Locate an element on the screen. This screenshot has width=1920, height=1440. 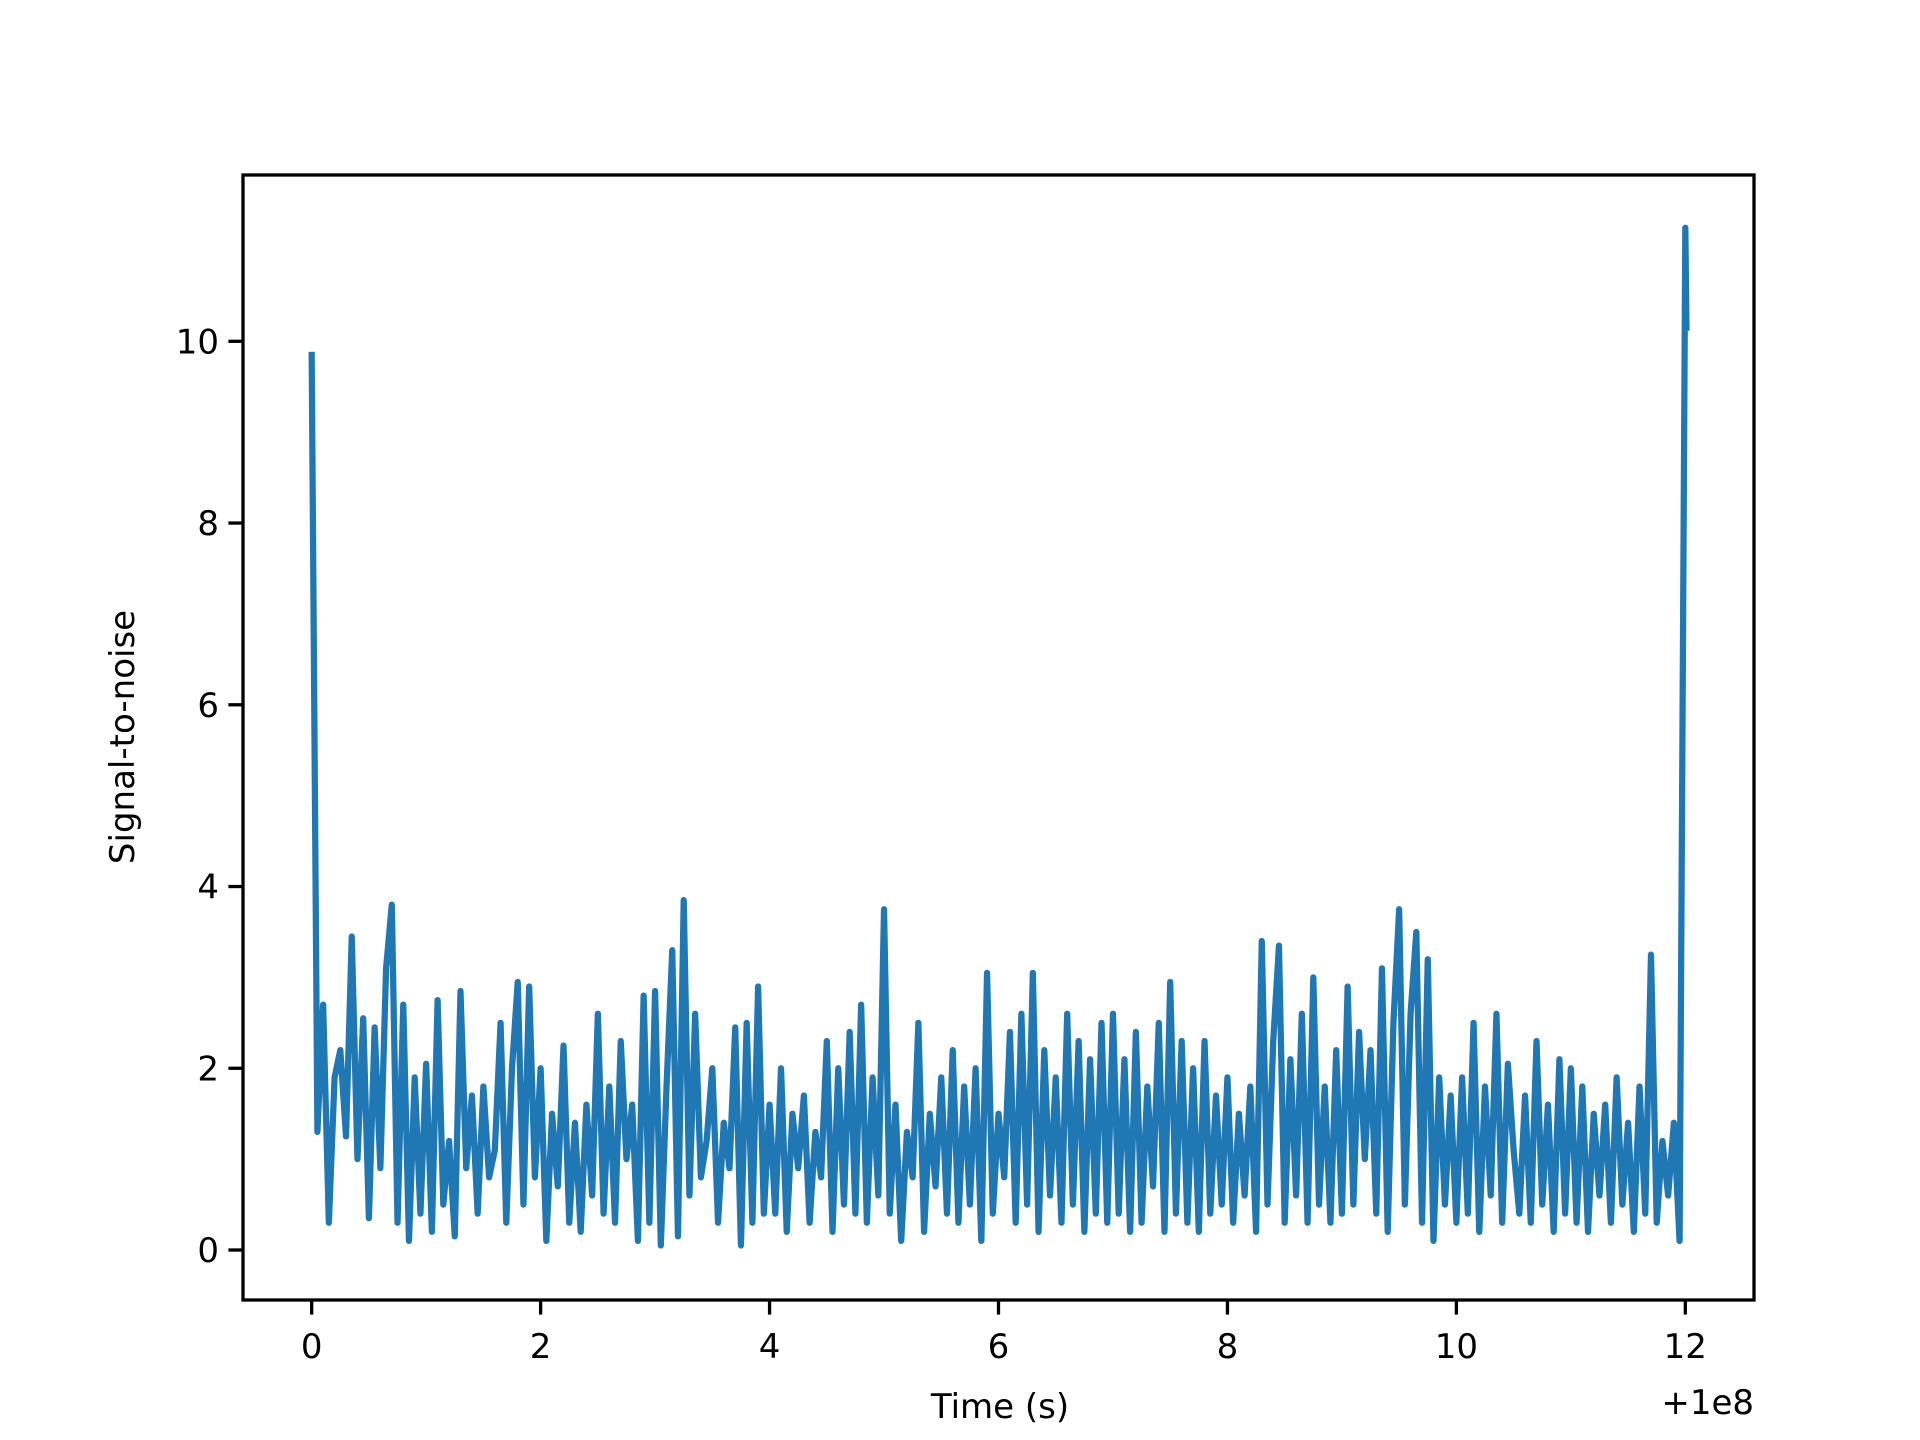
x-tick-label: 8 is located at coordinates (1228, 1347).